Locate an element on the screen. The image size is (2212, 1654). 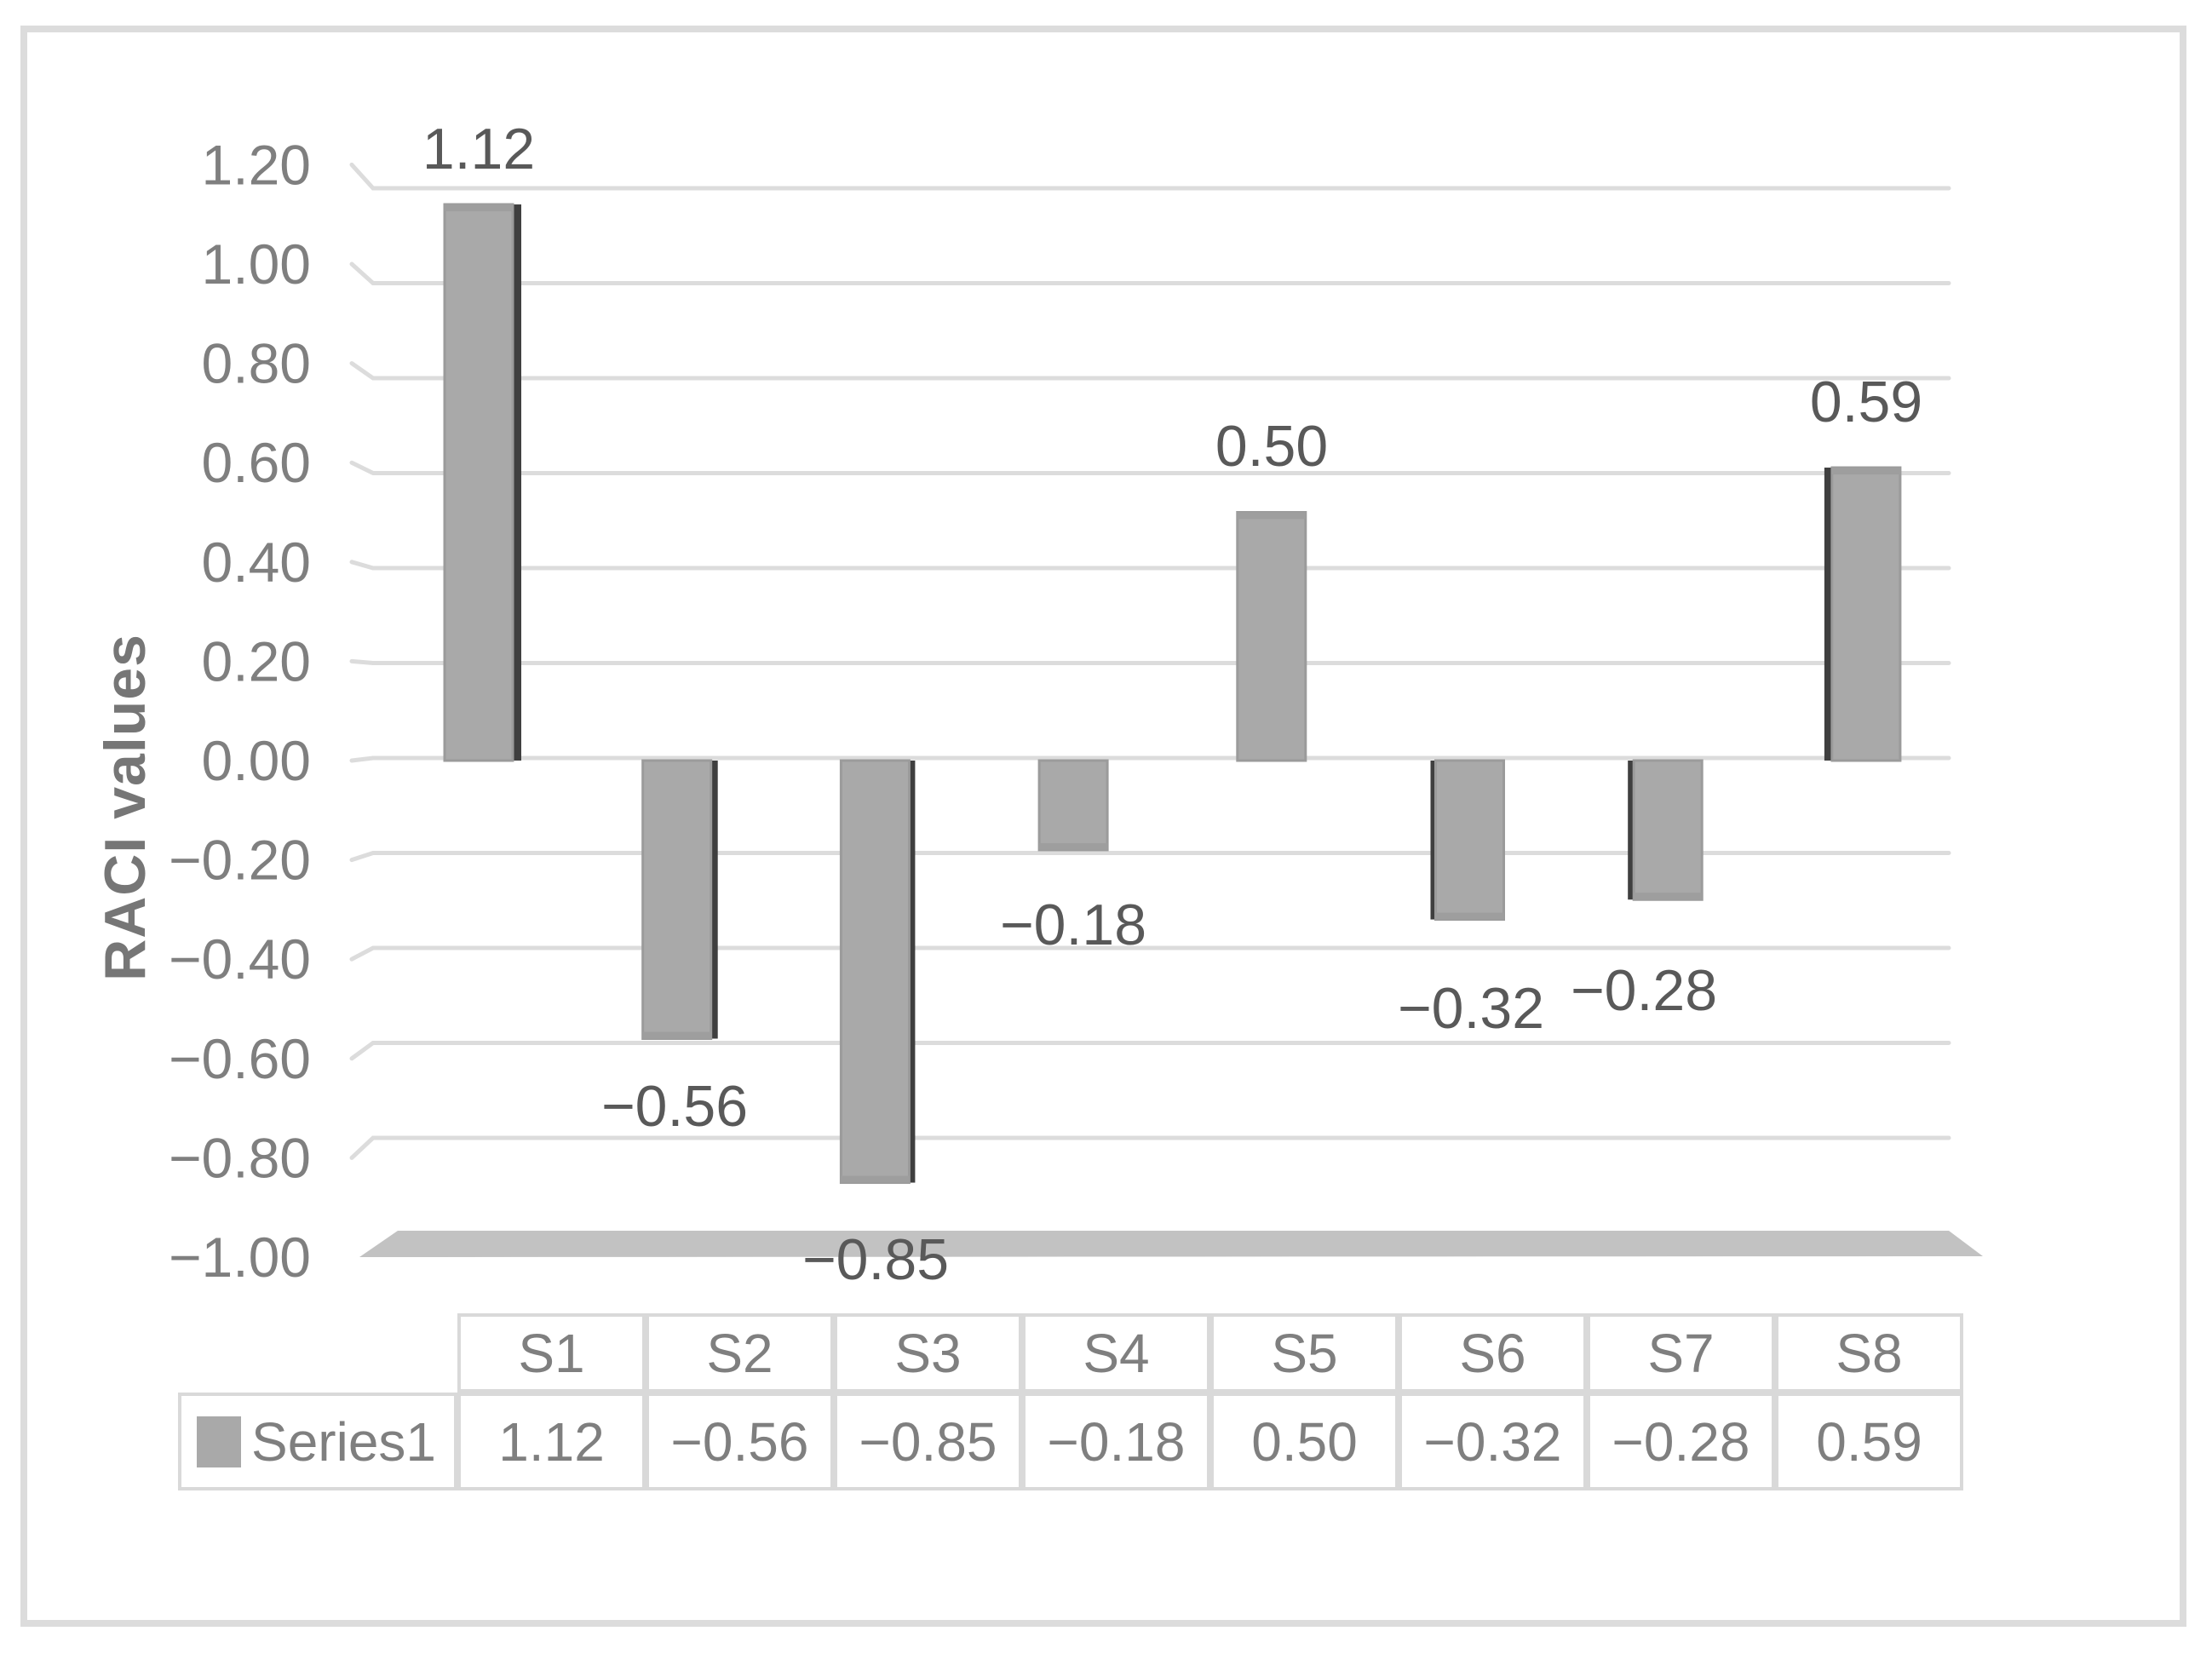
bar-s6 is located at coordinates (1467, 840).